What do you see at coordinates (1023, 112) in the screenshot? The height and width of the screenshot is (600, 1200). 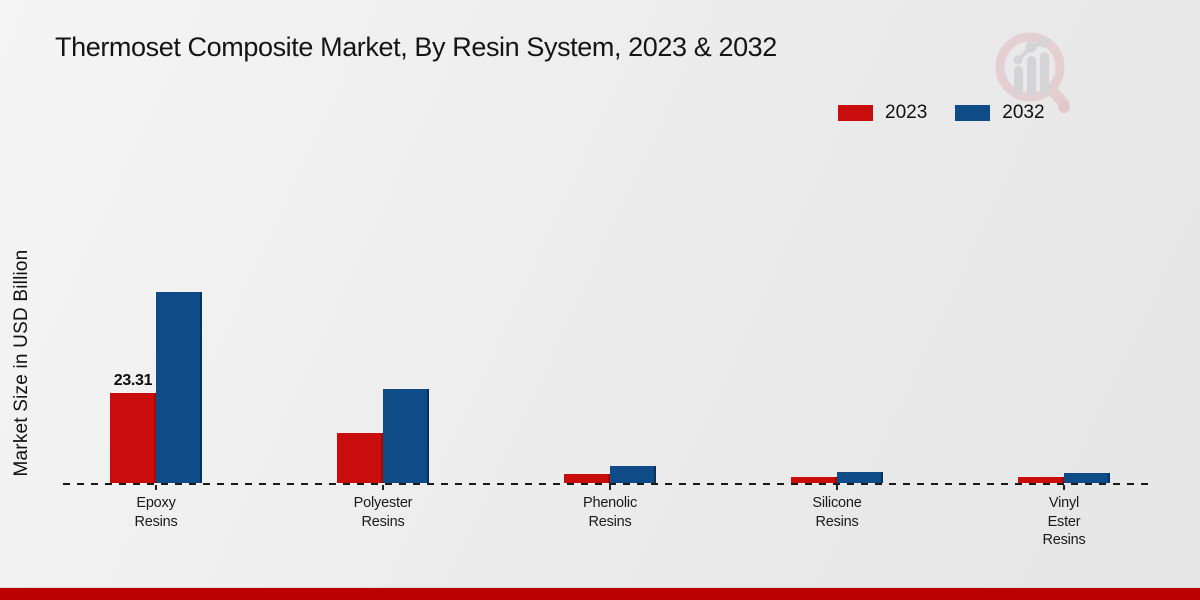 I see `legend-label-2032: 2032` at bounding box center [1023, 112].